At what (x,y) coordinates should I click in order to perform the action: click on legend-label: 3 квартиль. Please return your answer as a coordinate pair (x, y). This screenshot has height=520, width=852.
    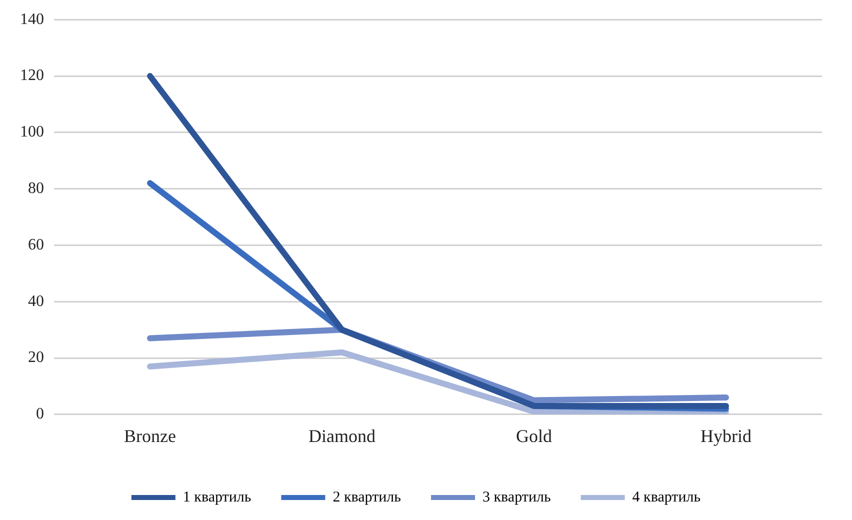
    Looking at the image, I should click on (516, 497).